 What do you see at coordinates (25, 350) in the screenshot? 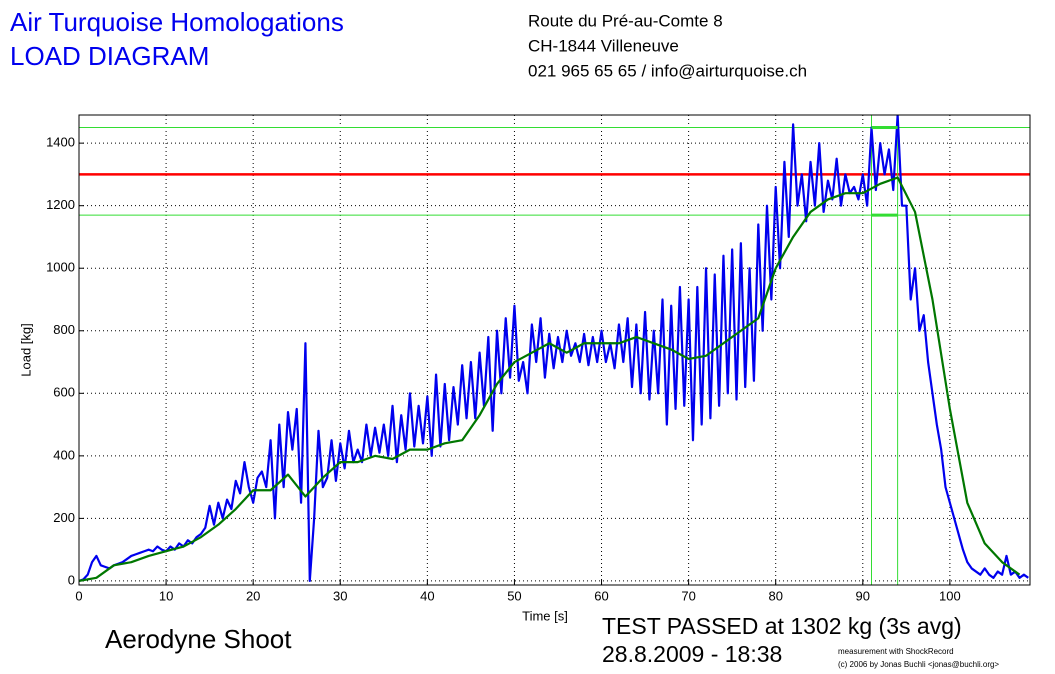
I see `y-axis-label: Load [kg]` at bounding box center [25, 350].